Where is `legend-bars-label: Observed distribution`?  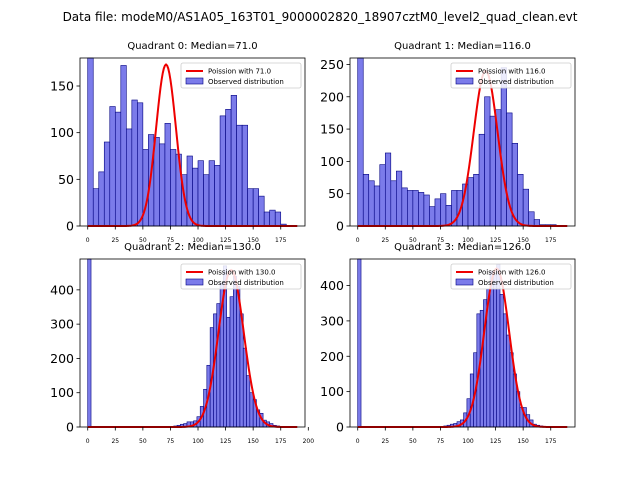 legend-bars-label: Observed distribution is located at coordinates (246, 283).